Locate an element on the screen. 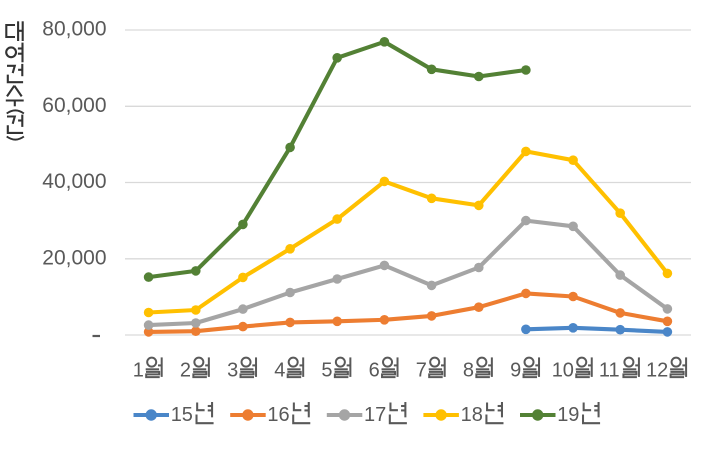 This screenshot has height=473, width=710. svg-text: 12 is located at coordinates (657, 371).